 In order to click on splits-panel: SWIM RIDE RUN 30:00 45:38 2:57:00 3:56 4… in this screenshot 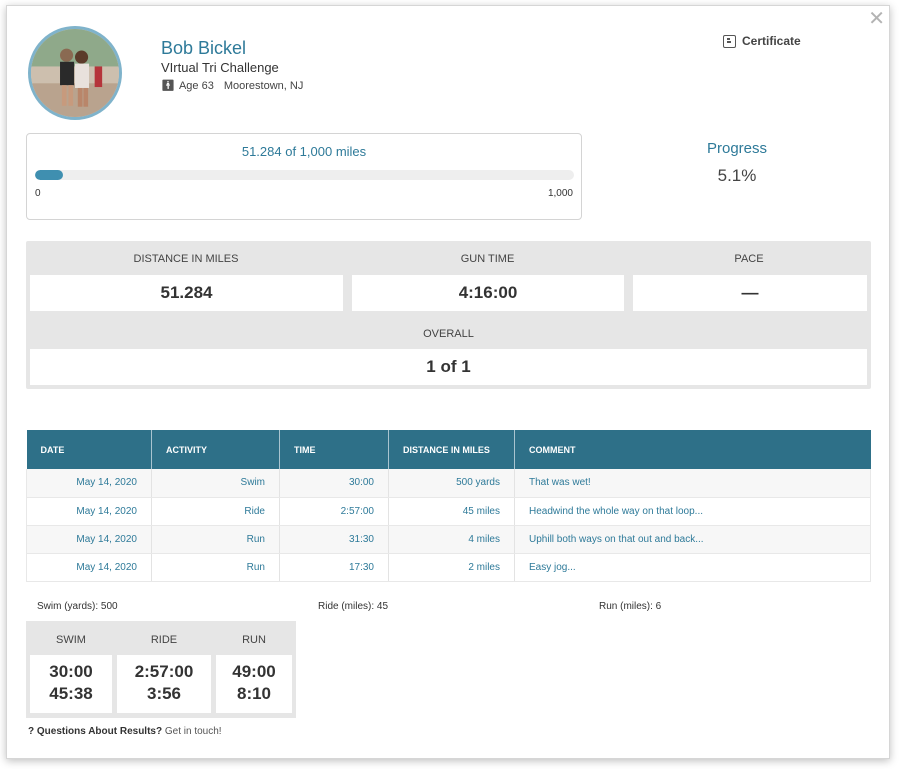, I will do `click(161, 669)`.